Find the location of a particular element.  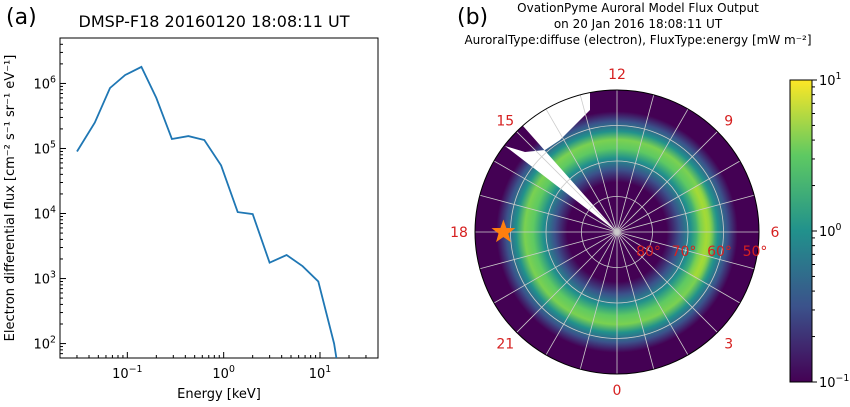

x-axis-ticks: 10⁻¹ 10⁰ 10¹ is located at coordinates (219, 367).